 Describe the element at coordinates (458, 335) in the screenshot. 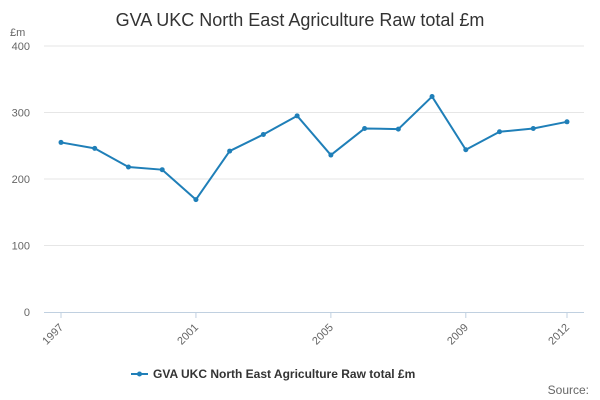

I see `x-tick-label: 2009` at that location.